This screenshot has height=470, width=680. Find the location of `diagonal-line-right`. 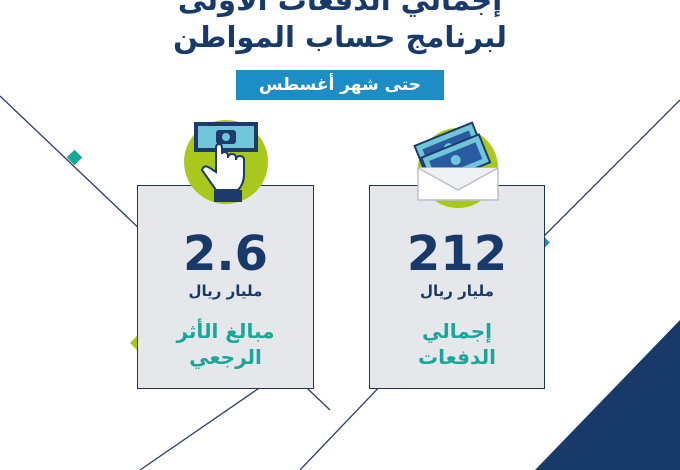

diagonal-line-right is located at coordinates (609, 170).